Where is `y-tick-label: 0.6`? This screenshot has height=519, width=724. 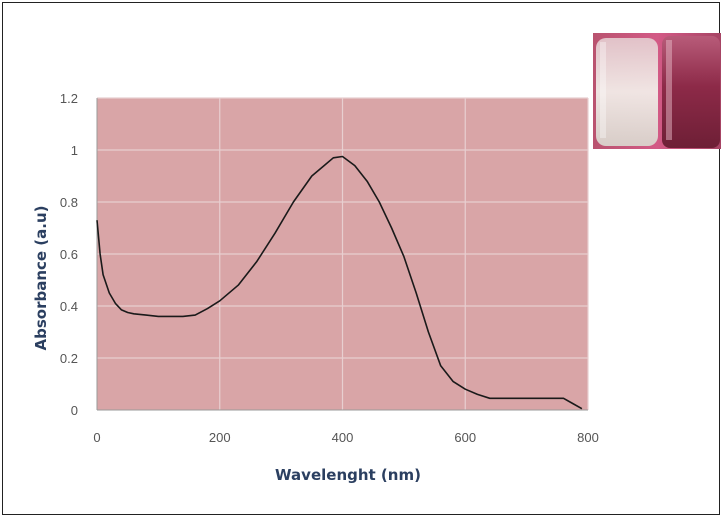
y-tick-label: 0.6 is located at coordinates (69, 254).